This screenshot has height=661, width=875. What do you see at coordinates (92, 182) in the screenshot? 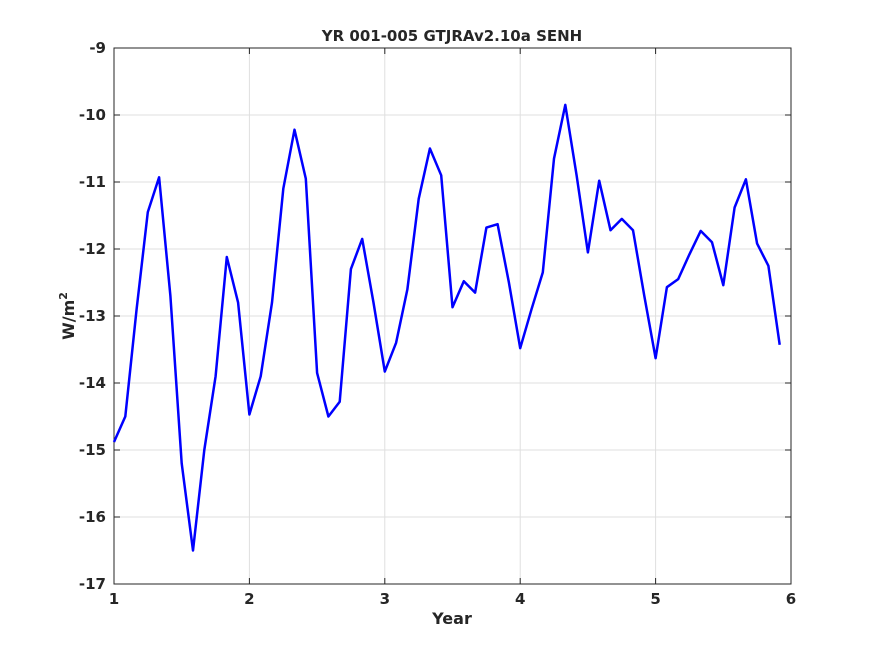
I see `y-tick-label: -11` at bounding box center [92, 182].